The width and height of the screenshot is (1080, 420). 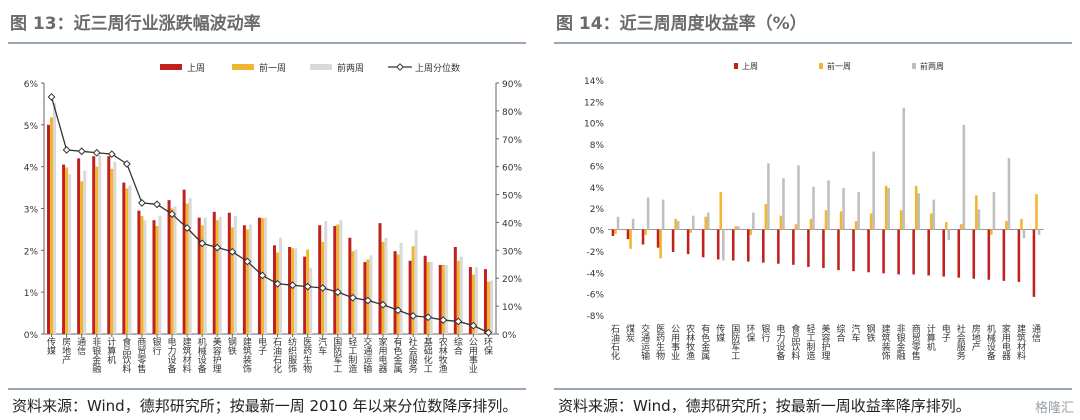 What do you see at coordinates (595, 274) in the screenshot?
I see `y-tick-label: -4%` at bounding box center [595, 274].